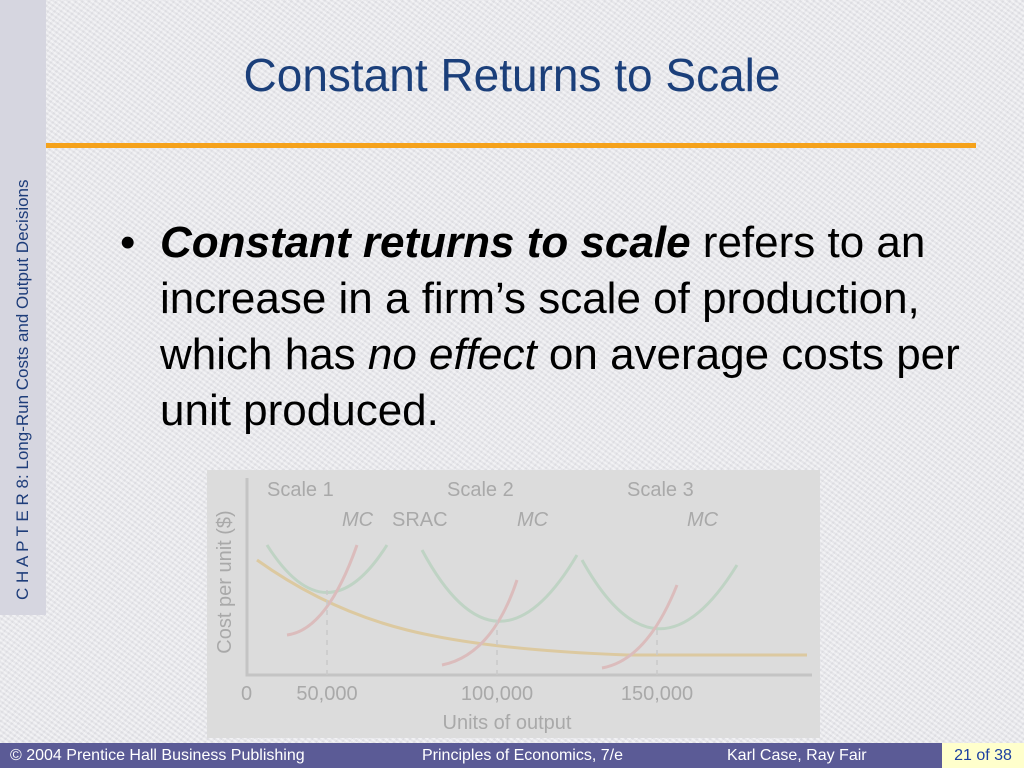 The height and width of the screenshot is (768, 1024). Describe the element at coordinates (522, 755) in the screenshot. I see `footer-book-title: Principles of Economics, 7/e` at that location.